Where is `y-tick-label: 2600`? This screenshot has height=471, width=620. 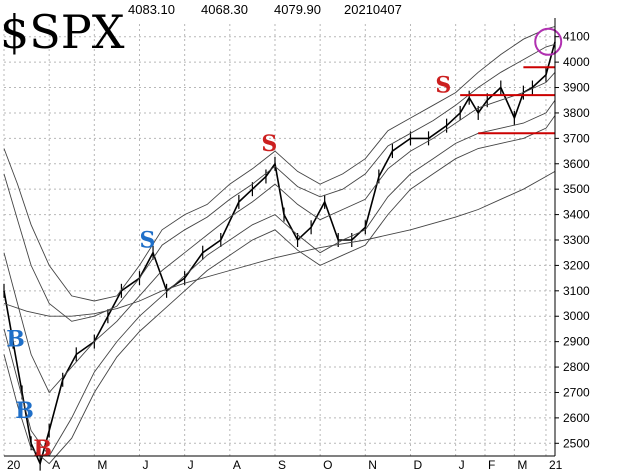 y-tick-label: 2600 is located at coordinates (576, 418).